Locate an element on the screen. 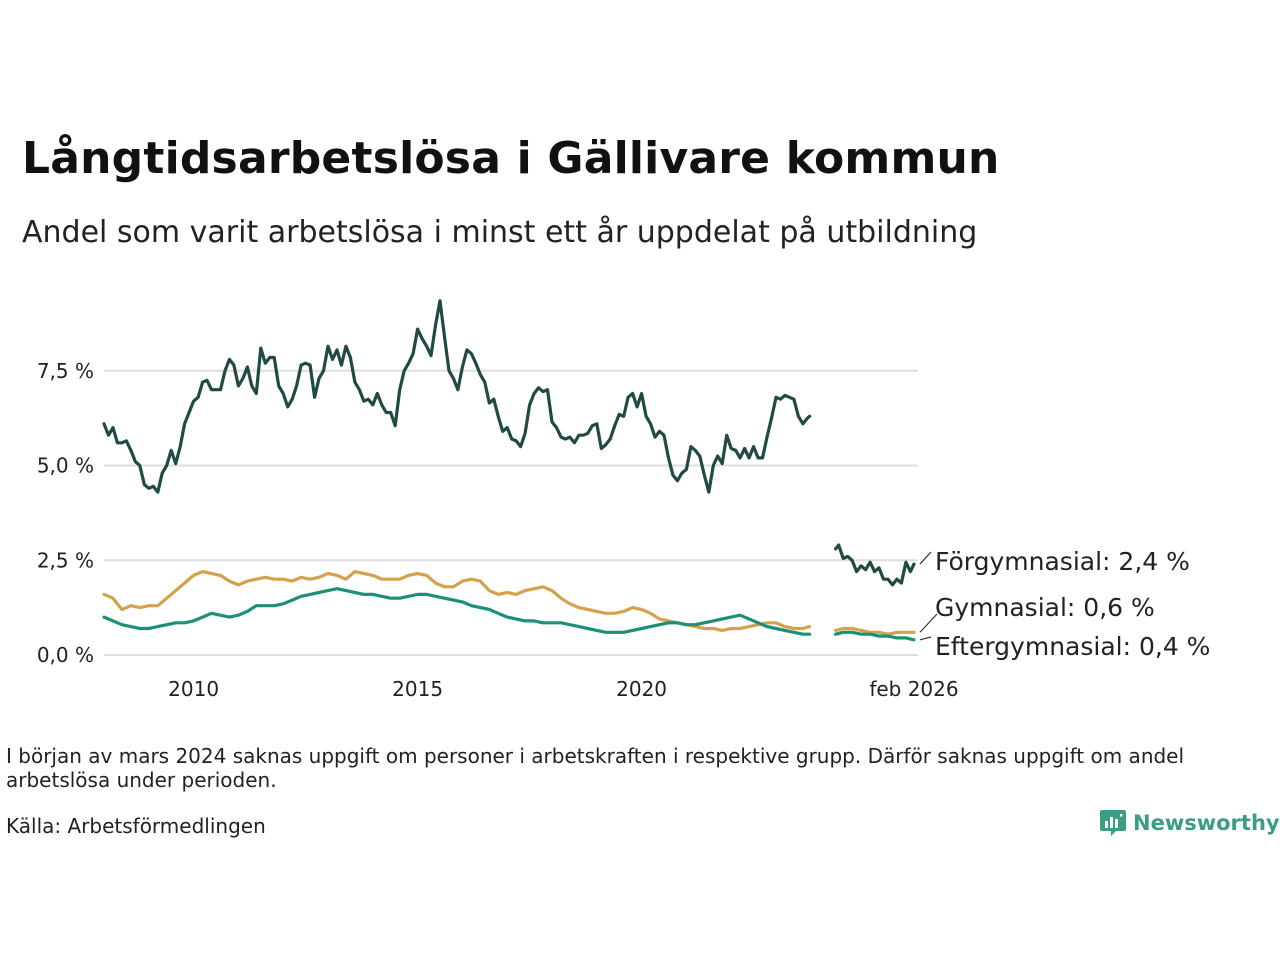  y-tick-label: 2,5 % is located at coordinates (65, 560).